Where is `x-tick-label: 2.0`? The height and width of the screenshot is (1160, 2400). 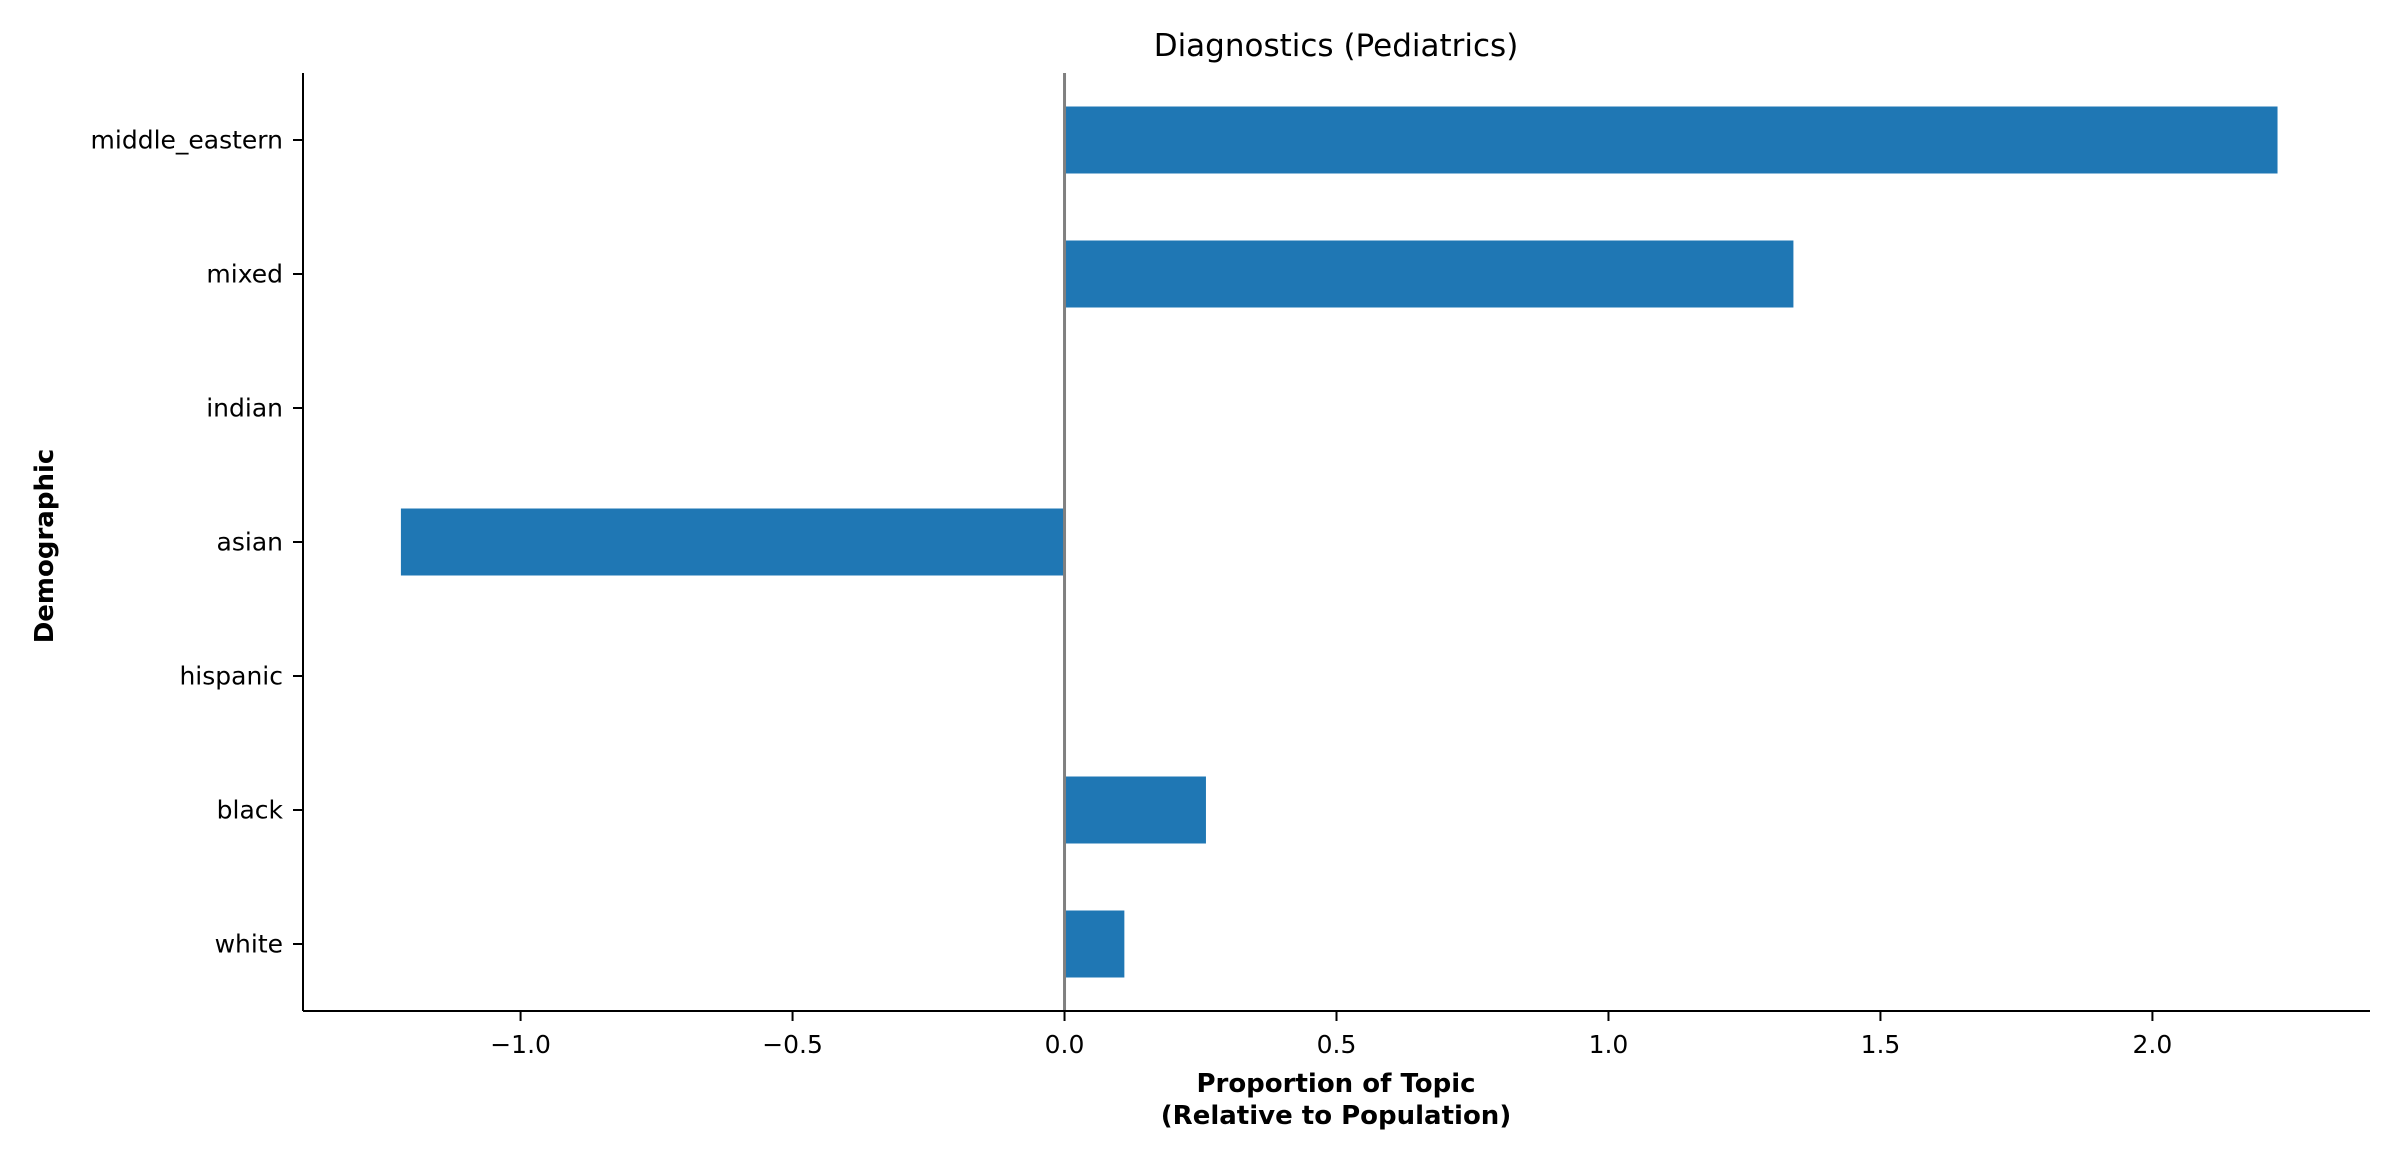 x-tick-label: 2.0 is located at coordinates (2153, 1044).